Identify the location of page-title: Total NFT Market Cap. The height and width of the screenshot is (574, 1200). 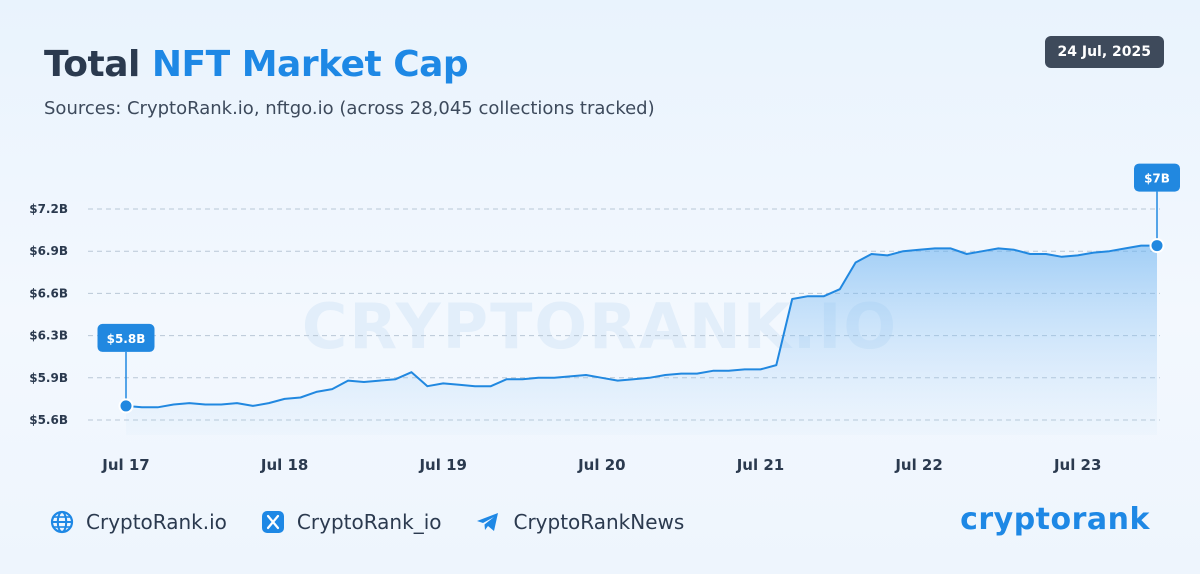
(256, 64).